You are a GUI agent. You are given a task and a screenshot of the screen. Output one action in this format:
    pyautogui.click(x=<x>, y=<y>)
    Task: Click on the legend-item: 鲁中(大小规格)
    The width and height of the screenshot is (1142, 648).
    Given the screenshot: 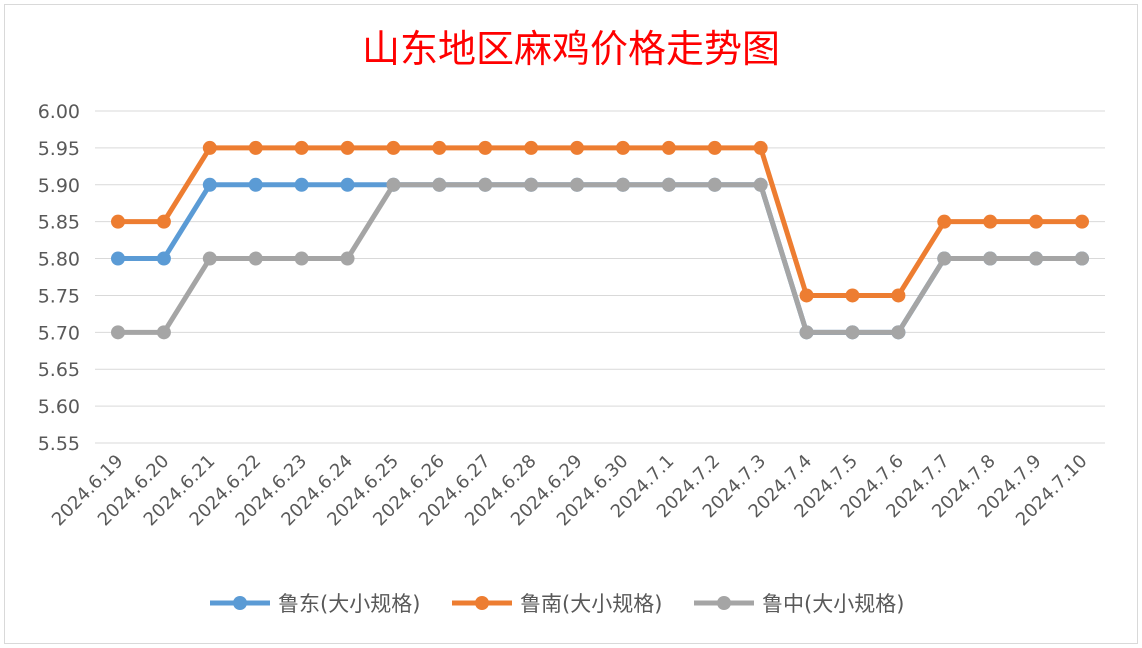 What is the action you would take?
    pyautogui.click(x=799, y=604)
    